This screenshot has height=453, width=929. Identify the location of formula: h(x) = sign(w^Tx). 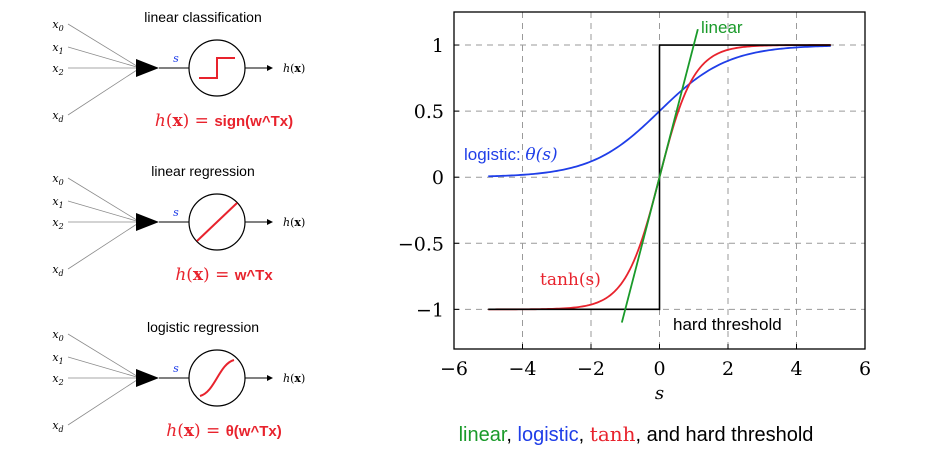
(224, 121).